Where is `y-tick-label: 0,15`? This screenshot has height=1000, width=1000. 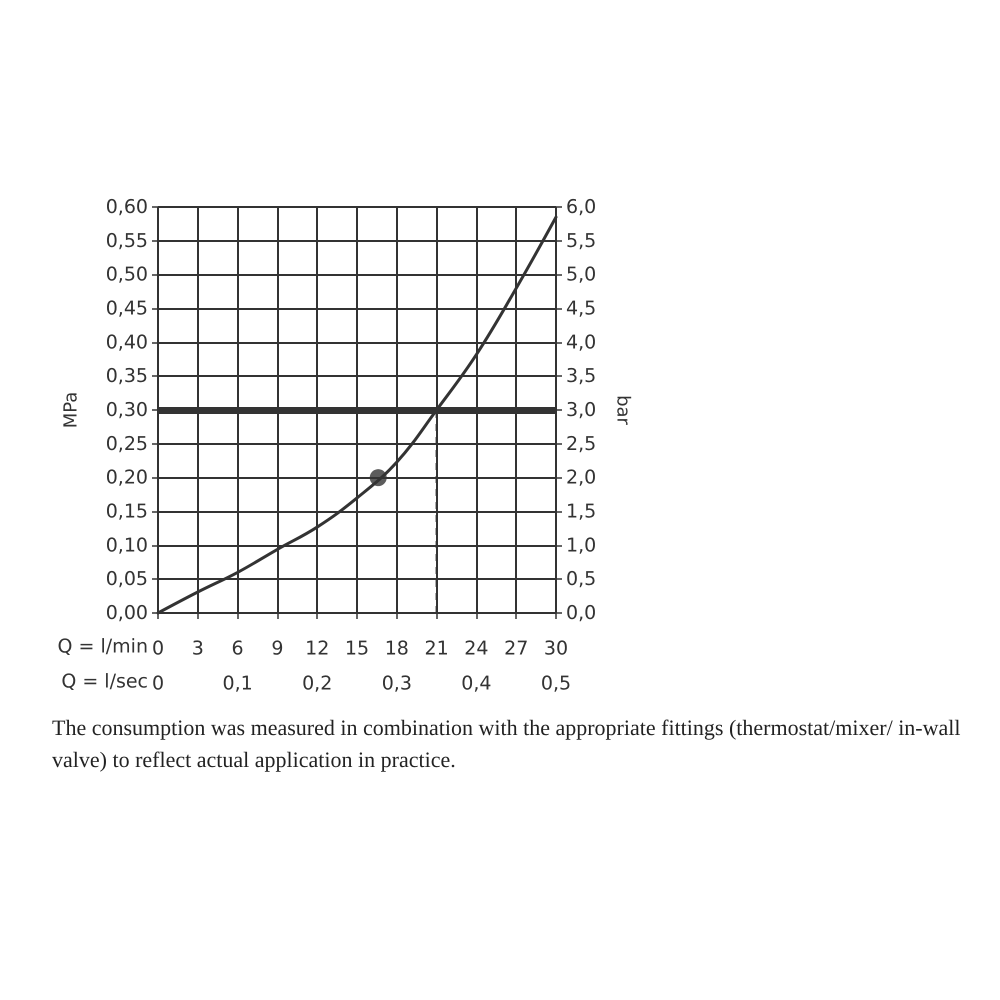
y-tick-label: 0,15 is located at coordinates (127, 511).